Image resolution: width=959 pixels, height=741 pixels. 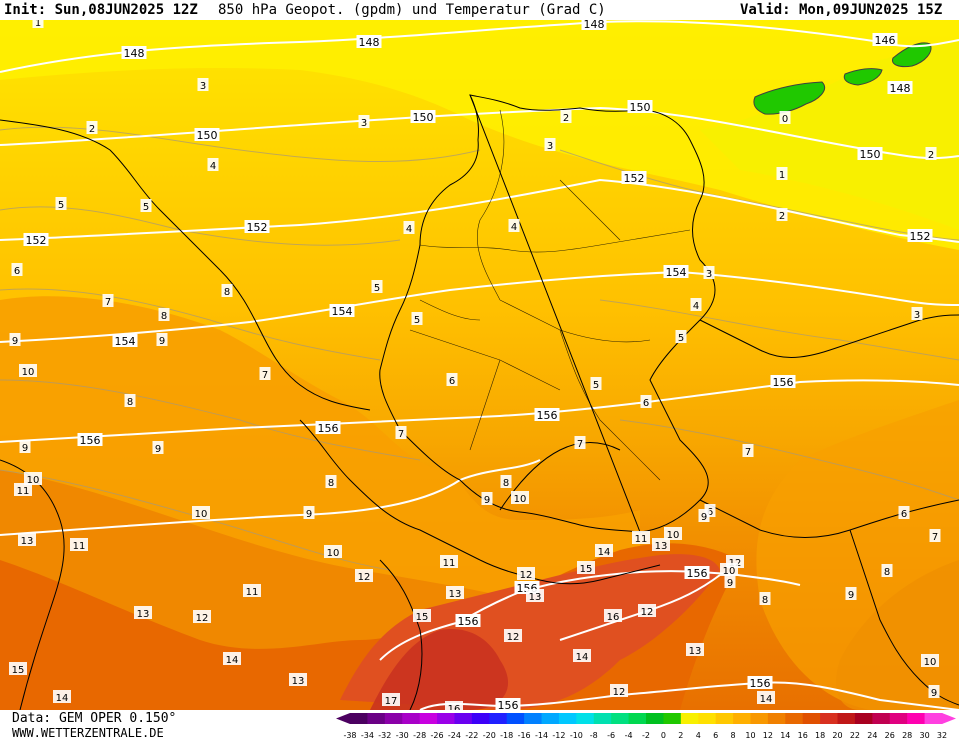 What do you see at coordinates (331, 482) in the screenshot?
I see `temperature-label: 8` at bounding box center [331, 482].